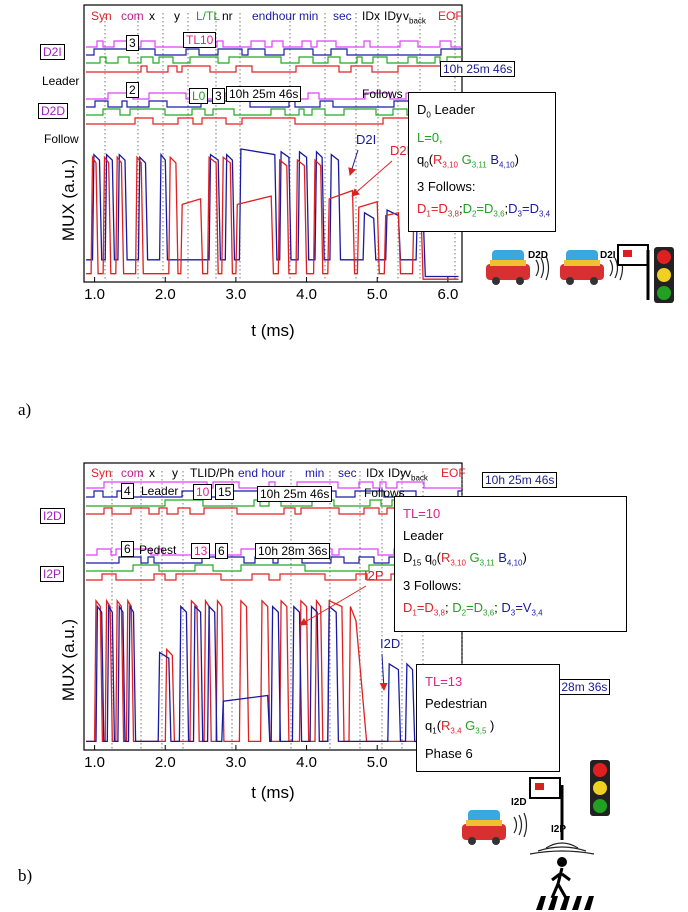  What do you see at coordinates (397, 473) in the screenshot?
I see `header-label: IDy` at bounding box center [397, 473].